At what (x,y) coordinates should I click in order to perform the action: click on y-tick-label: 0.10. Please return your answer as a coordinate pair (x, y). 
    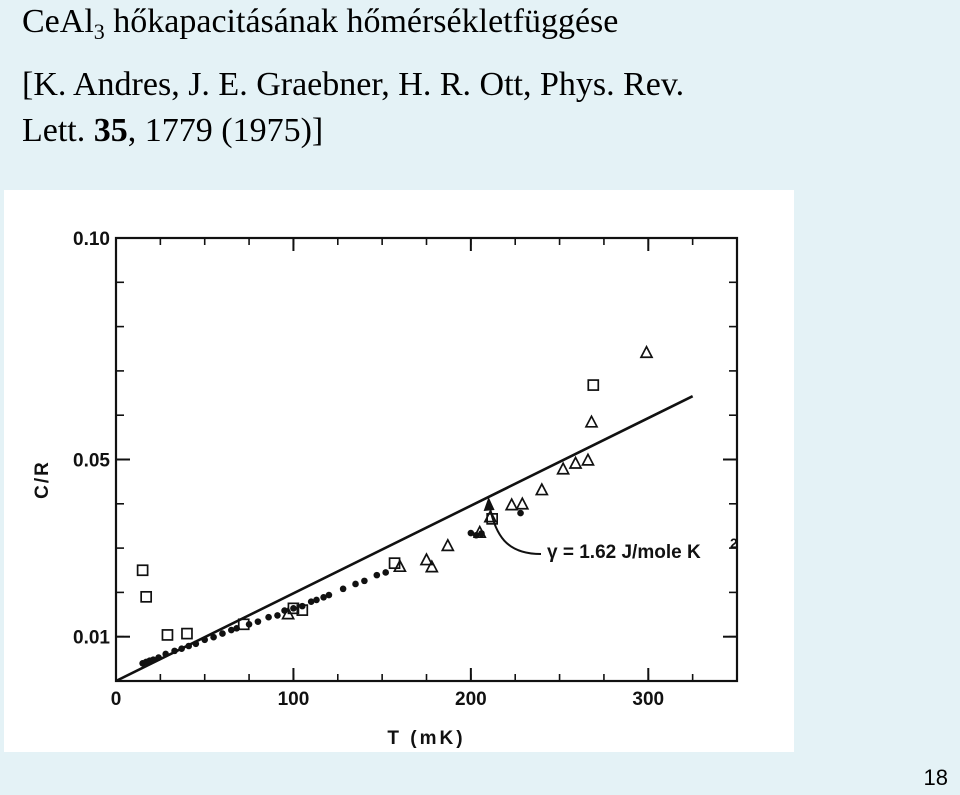
    Looking at the image, I should click on (91, 239).